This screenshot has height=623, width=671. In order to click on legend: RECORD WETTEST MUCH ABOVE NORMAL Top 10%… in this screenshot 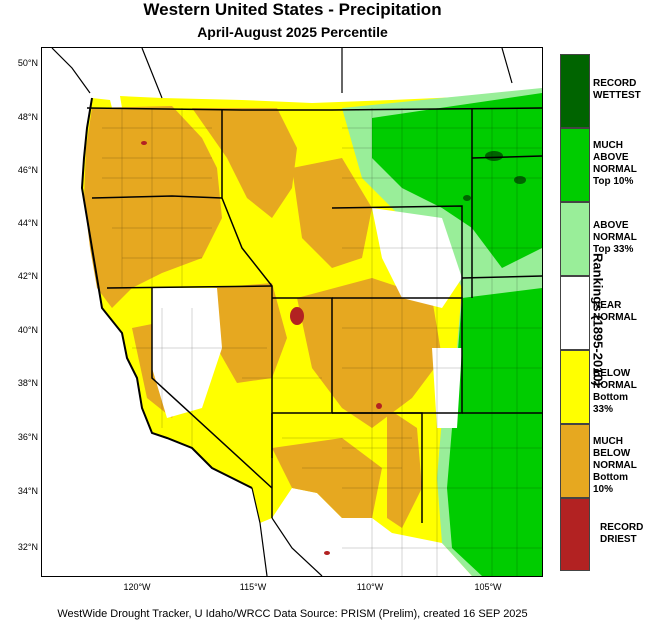, I will do `click(602, 312)`.